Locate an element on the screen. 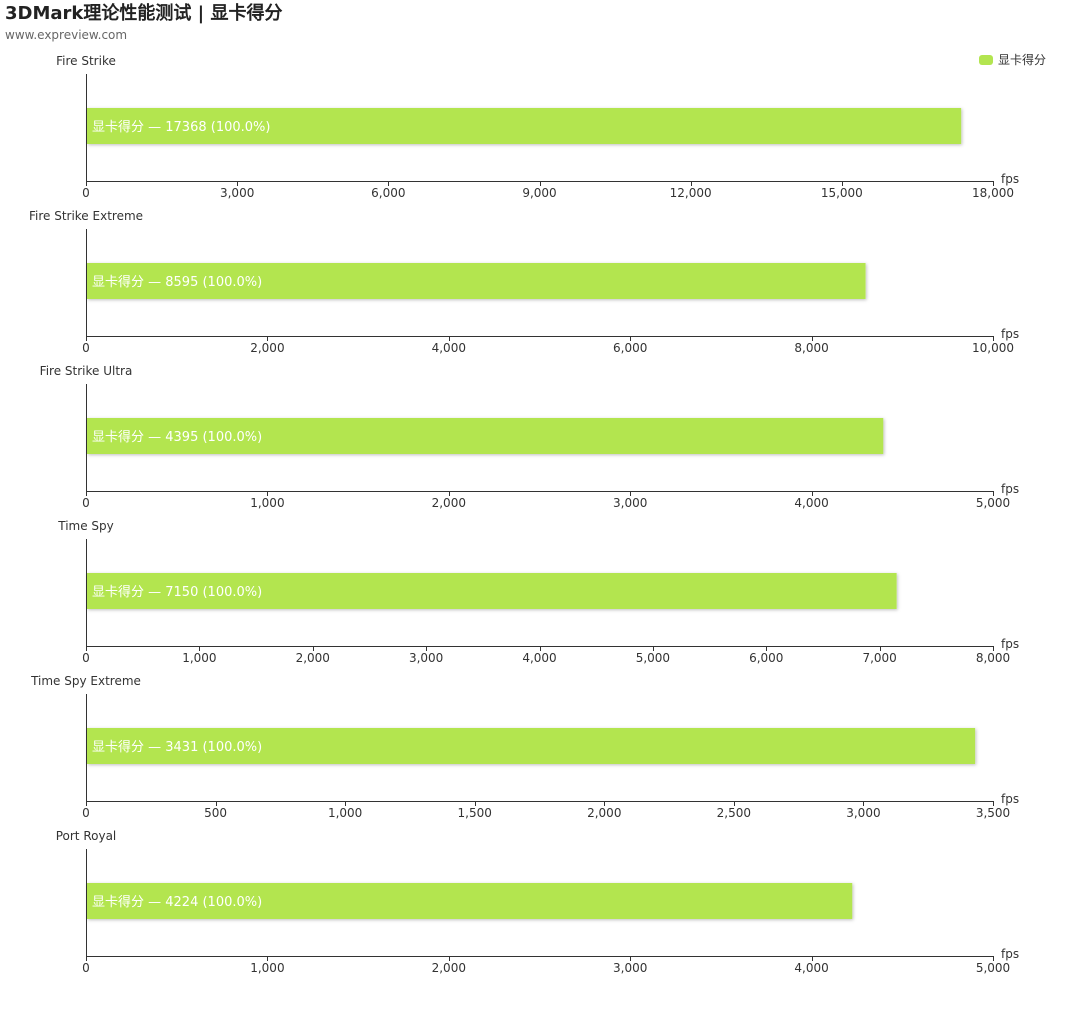  x-tick-label: 2,500 is located at coordinates (734, 813).